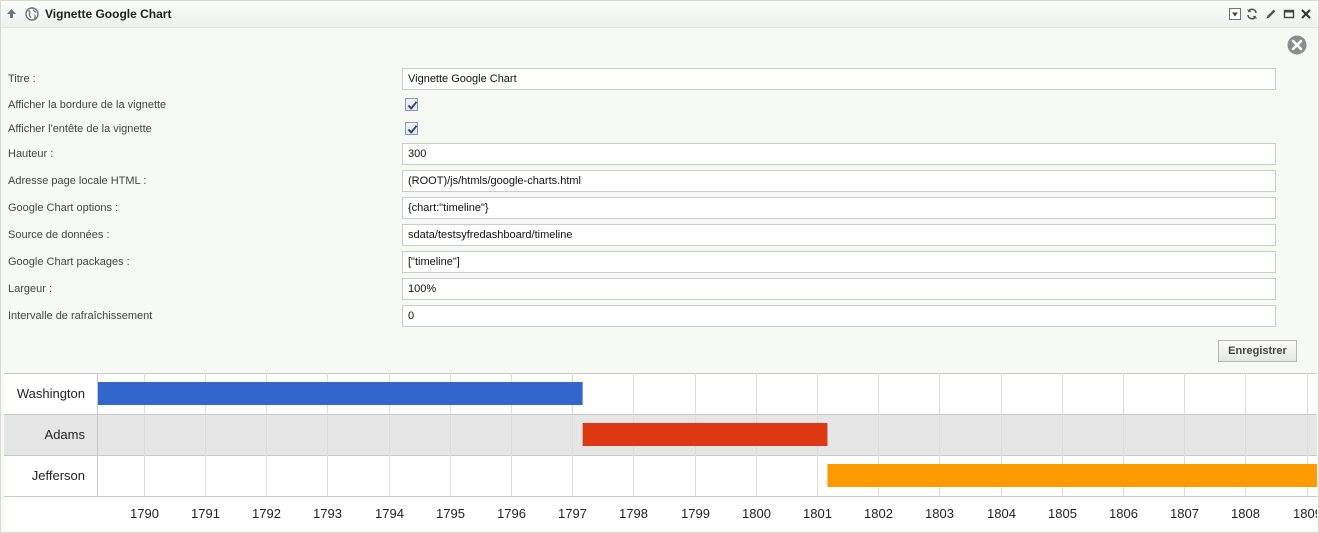  What do you see at coordinates (633, 513) in the screenshot?
I see `tick-label: 1798` at bounding box center [633, 513].